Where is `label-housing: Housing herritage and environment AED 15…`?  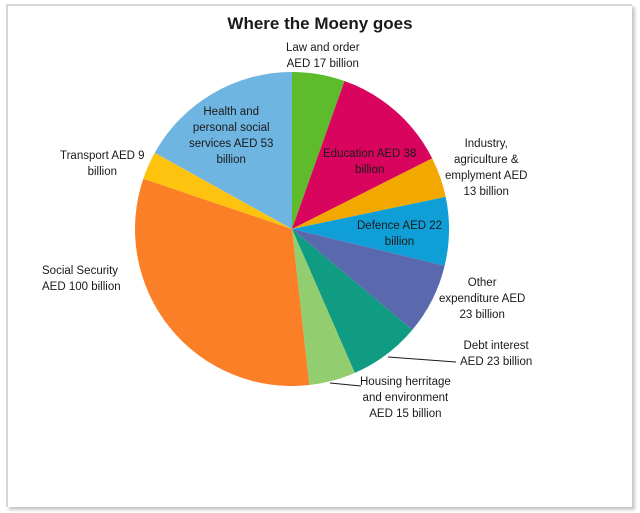
label-housing: Housing herritage and environment AED 15… is located at coordinates (405, 398).